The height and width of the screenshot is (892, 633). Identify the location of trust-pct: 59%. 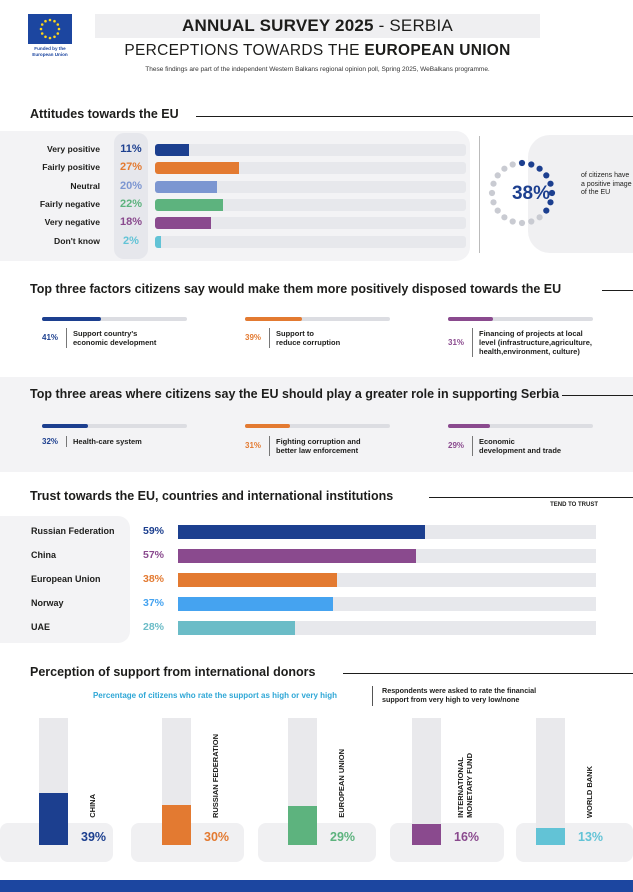
(154, 531).